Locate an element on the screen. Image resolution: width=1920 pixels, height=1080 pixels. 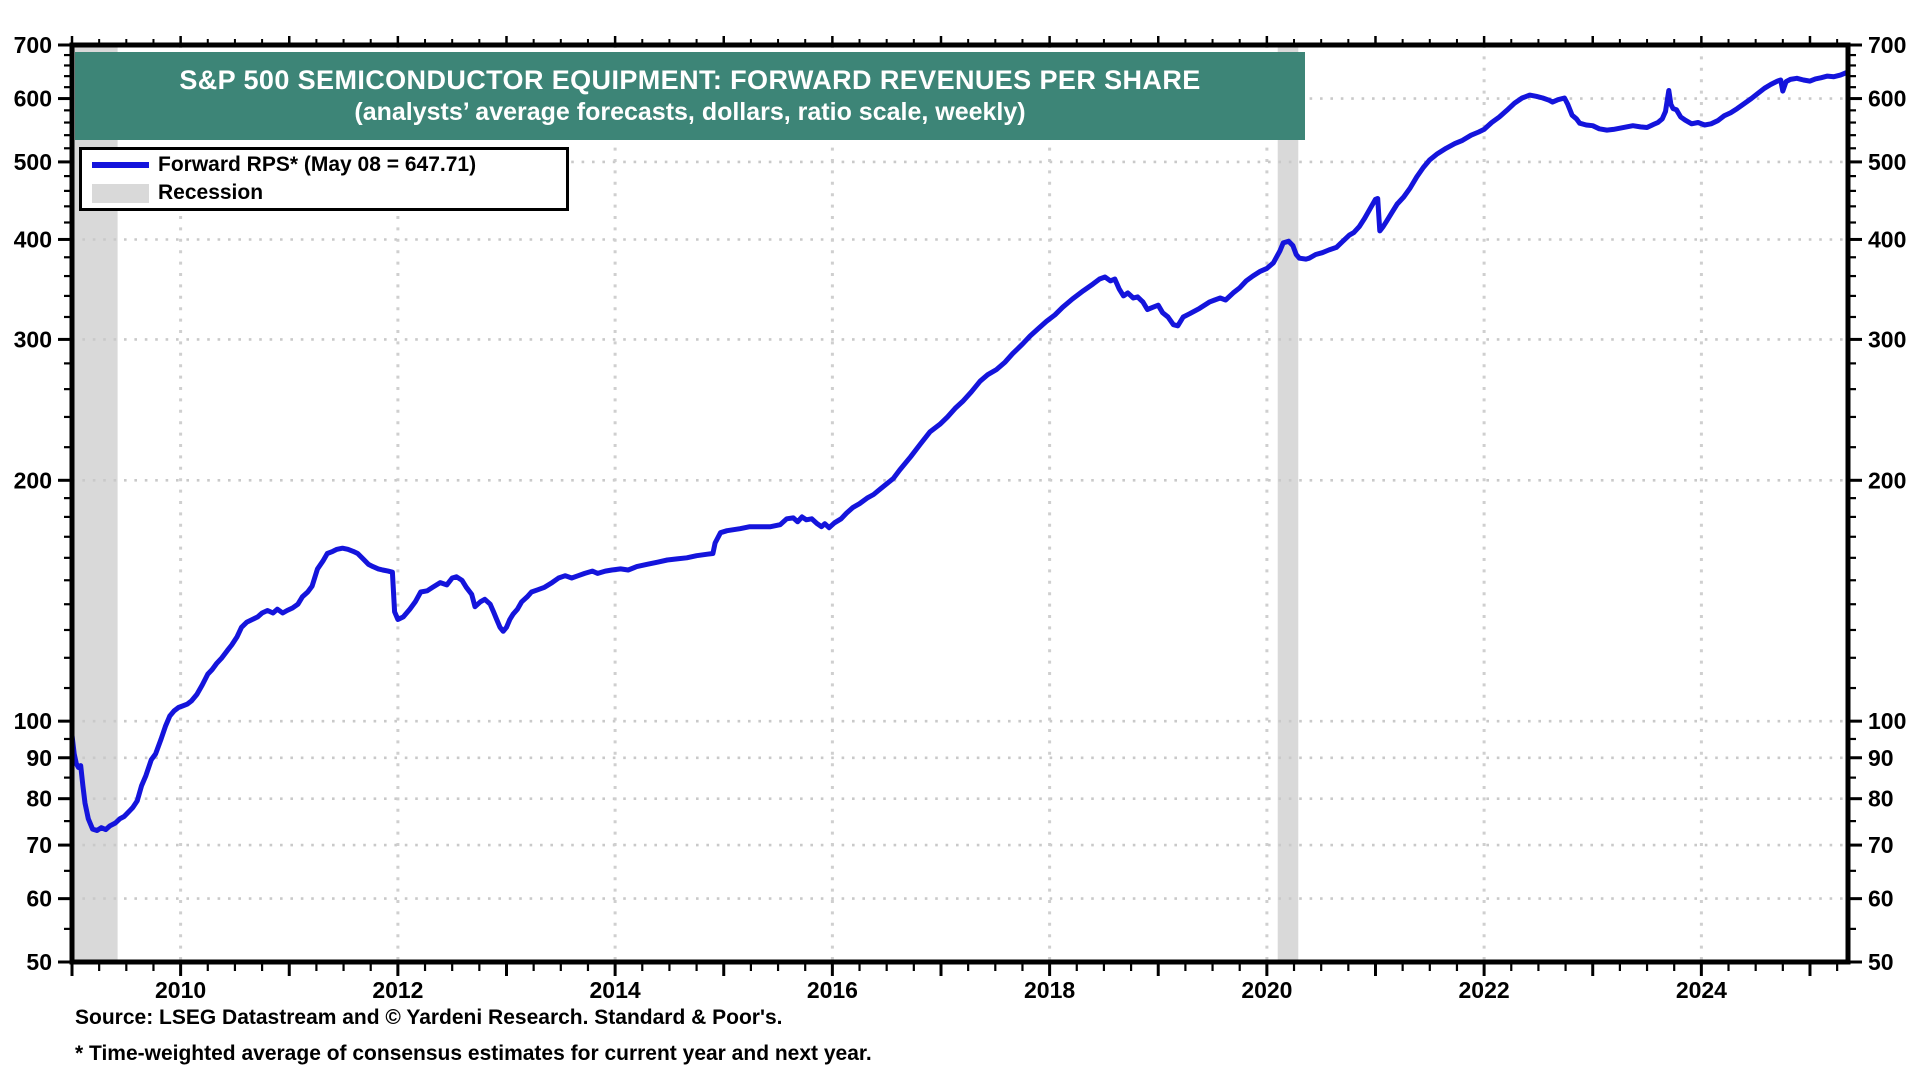
y-tick-label-right: 400 is located at coordinates (1887, 240).